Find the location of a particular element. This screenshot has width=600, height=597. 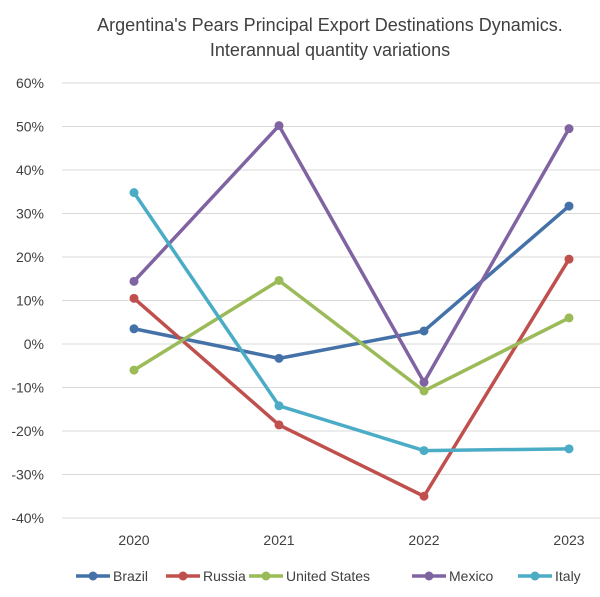

legend-label-brazil: Brazil is located at coordinates (130, 576).